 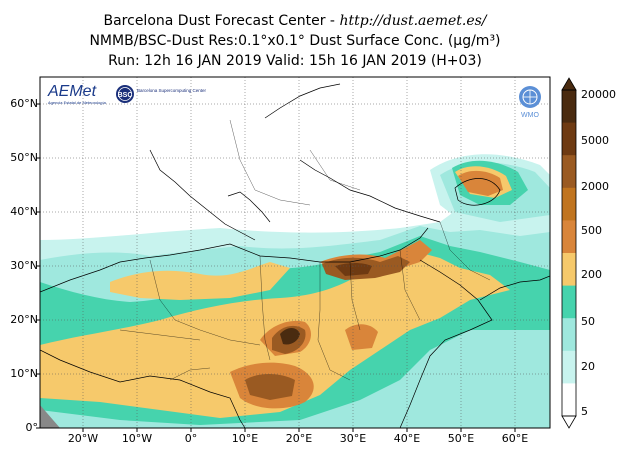 I want to click on dust-field-500-2000-caspian, so click(x=480, y=183).